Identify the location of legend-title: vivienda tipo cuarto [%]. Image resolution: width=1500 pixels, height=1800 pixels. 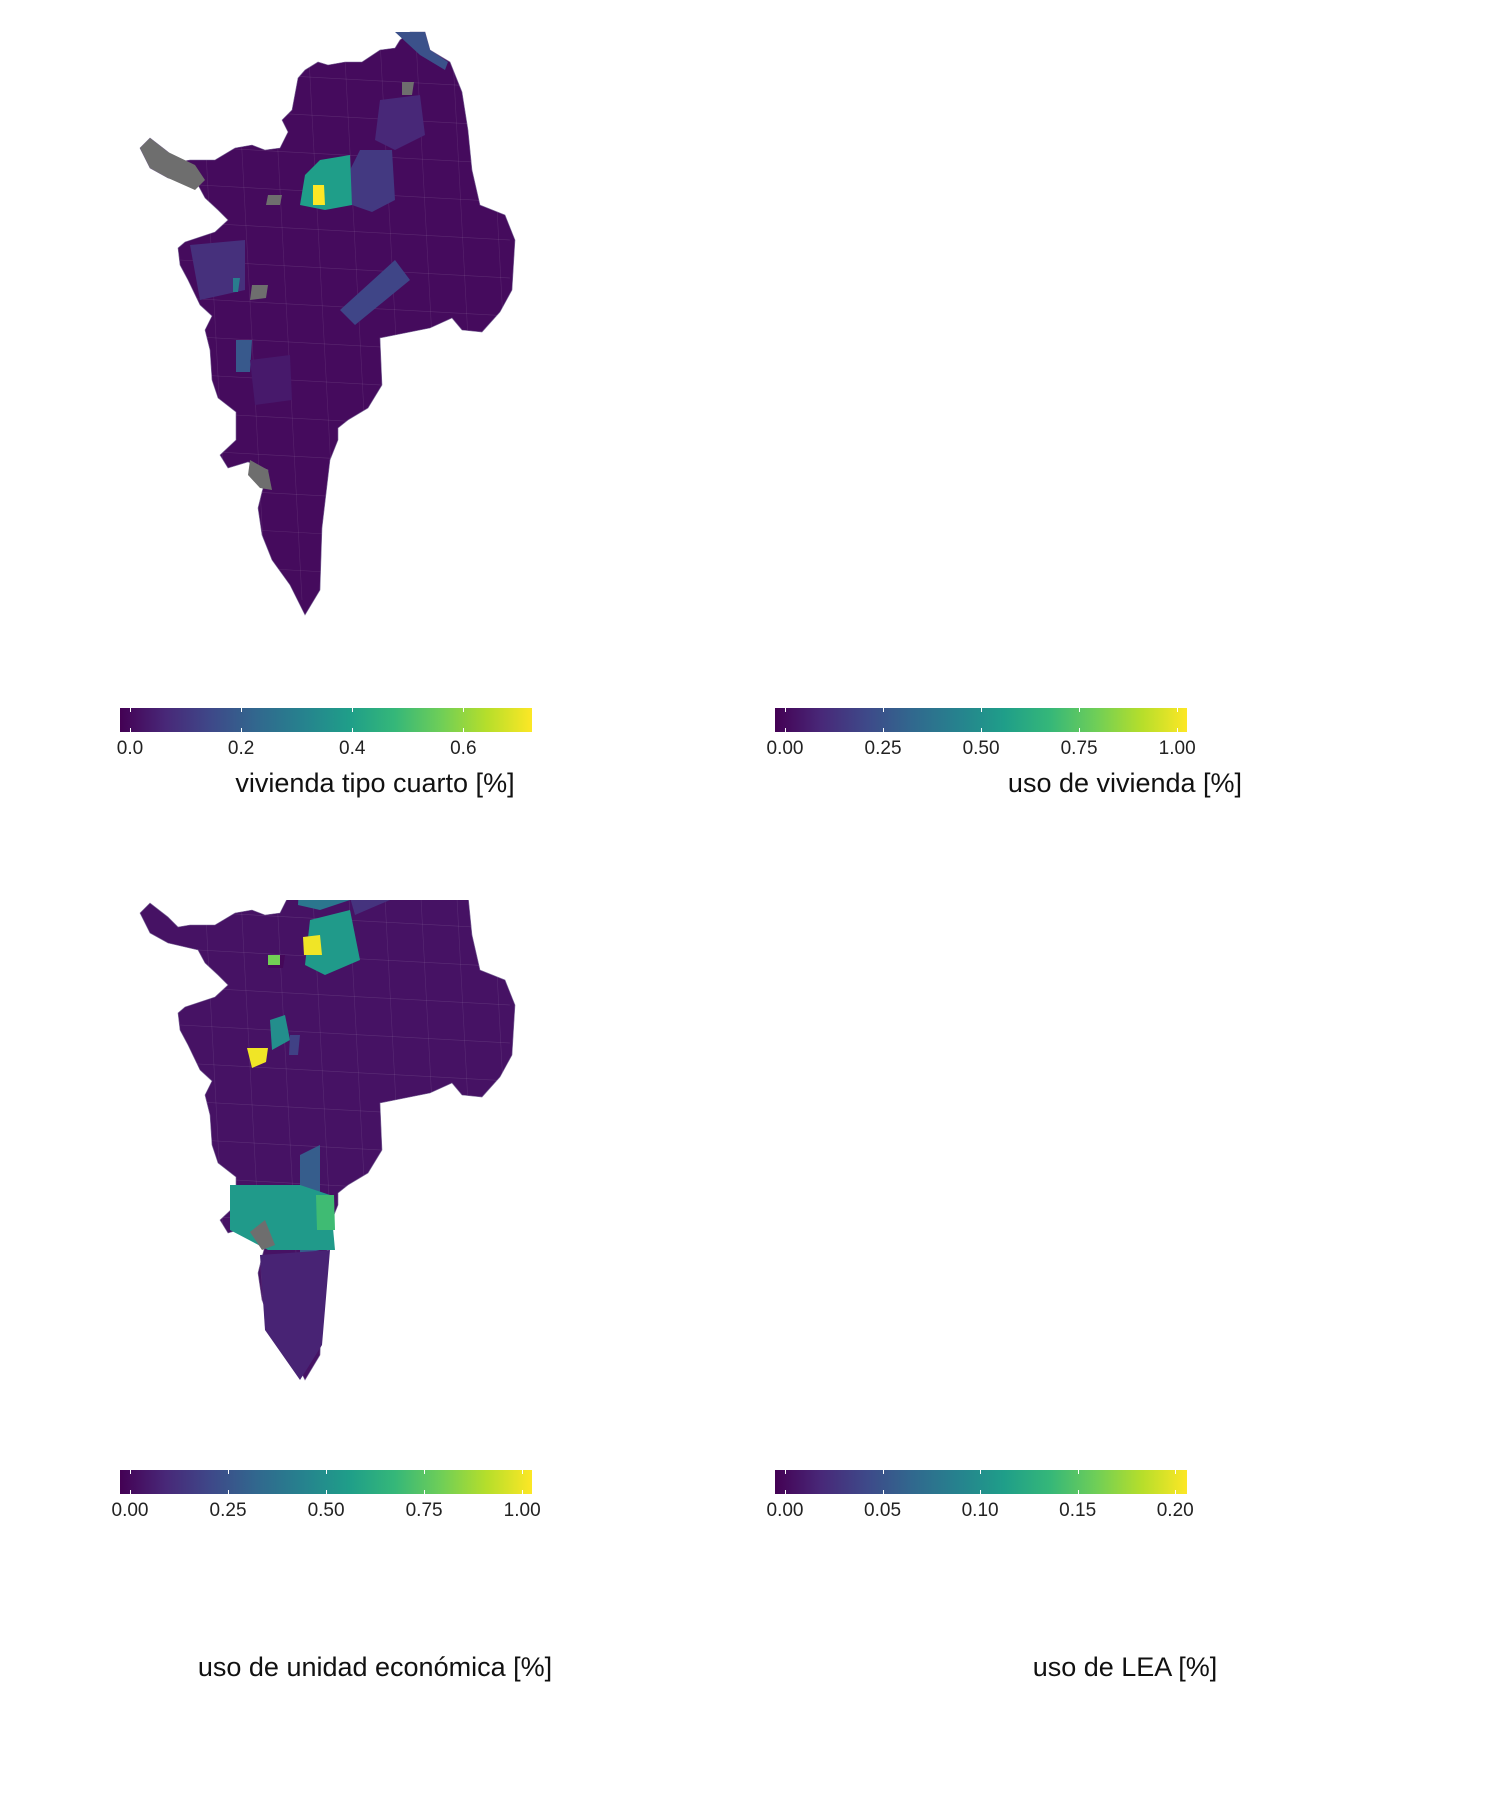
(375, 783).